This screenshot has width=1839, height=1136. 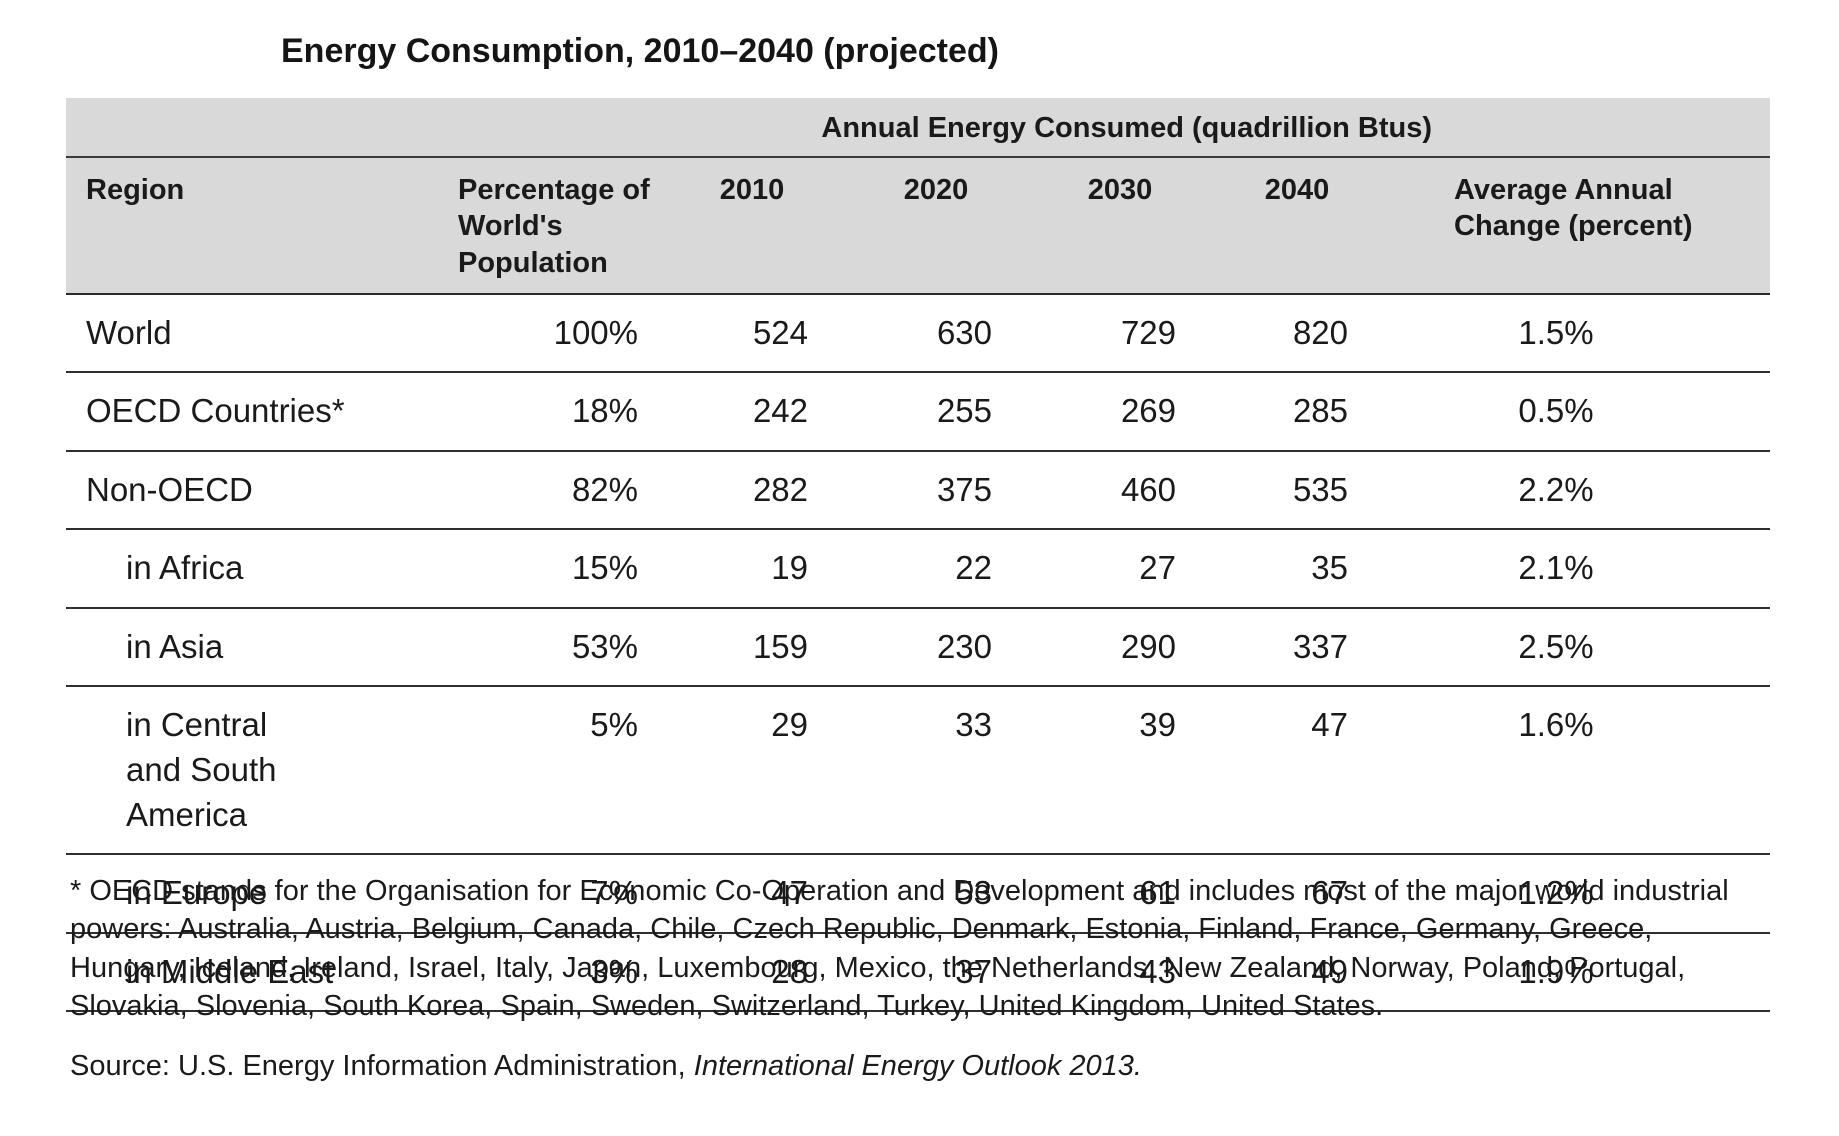 What do you see at coordinates (936, 771) in the screenshot?
I see `cell-2020: 33` at bounding box center [936, 771].